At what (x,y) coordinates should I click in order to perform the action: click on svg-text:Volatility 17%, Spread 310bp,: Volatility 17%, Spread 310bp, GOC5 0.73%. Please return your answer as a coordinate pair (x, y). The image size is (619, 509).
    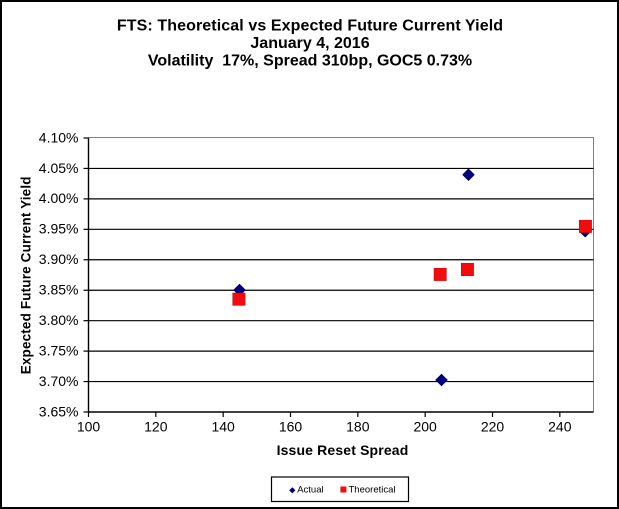
    Looking at the image, I should click on (310, 61).